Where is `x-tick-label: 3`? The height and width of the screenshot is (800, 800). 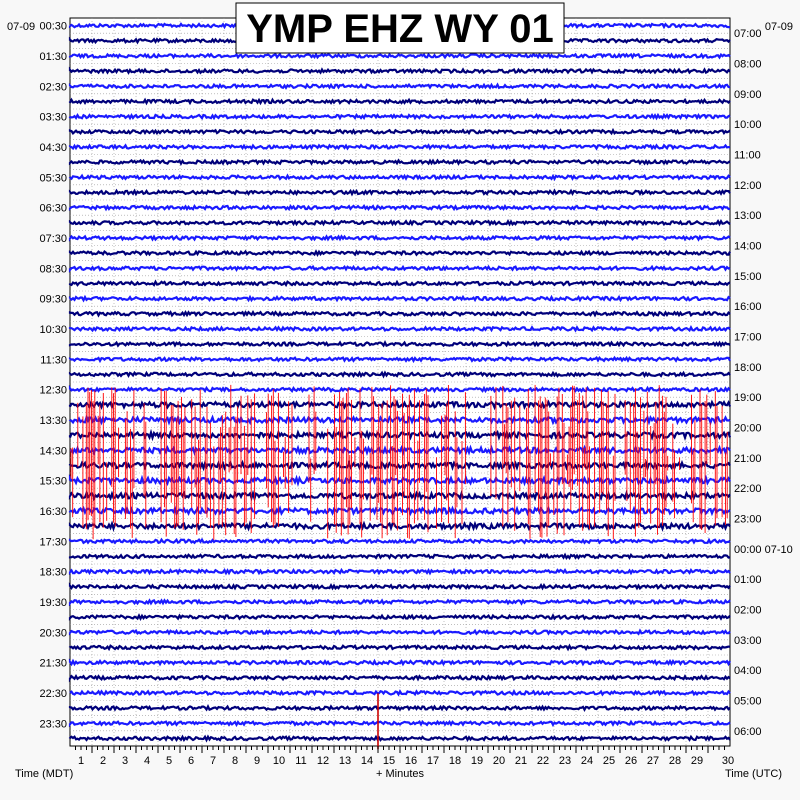
x-tick-label: 3 is located at coordinates (125, 761).